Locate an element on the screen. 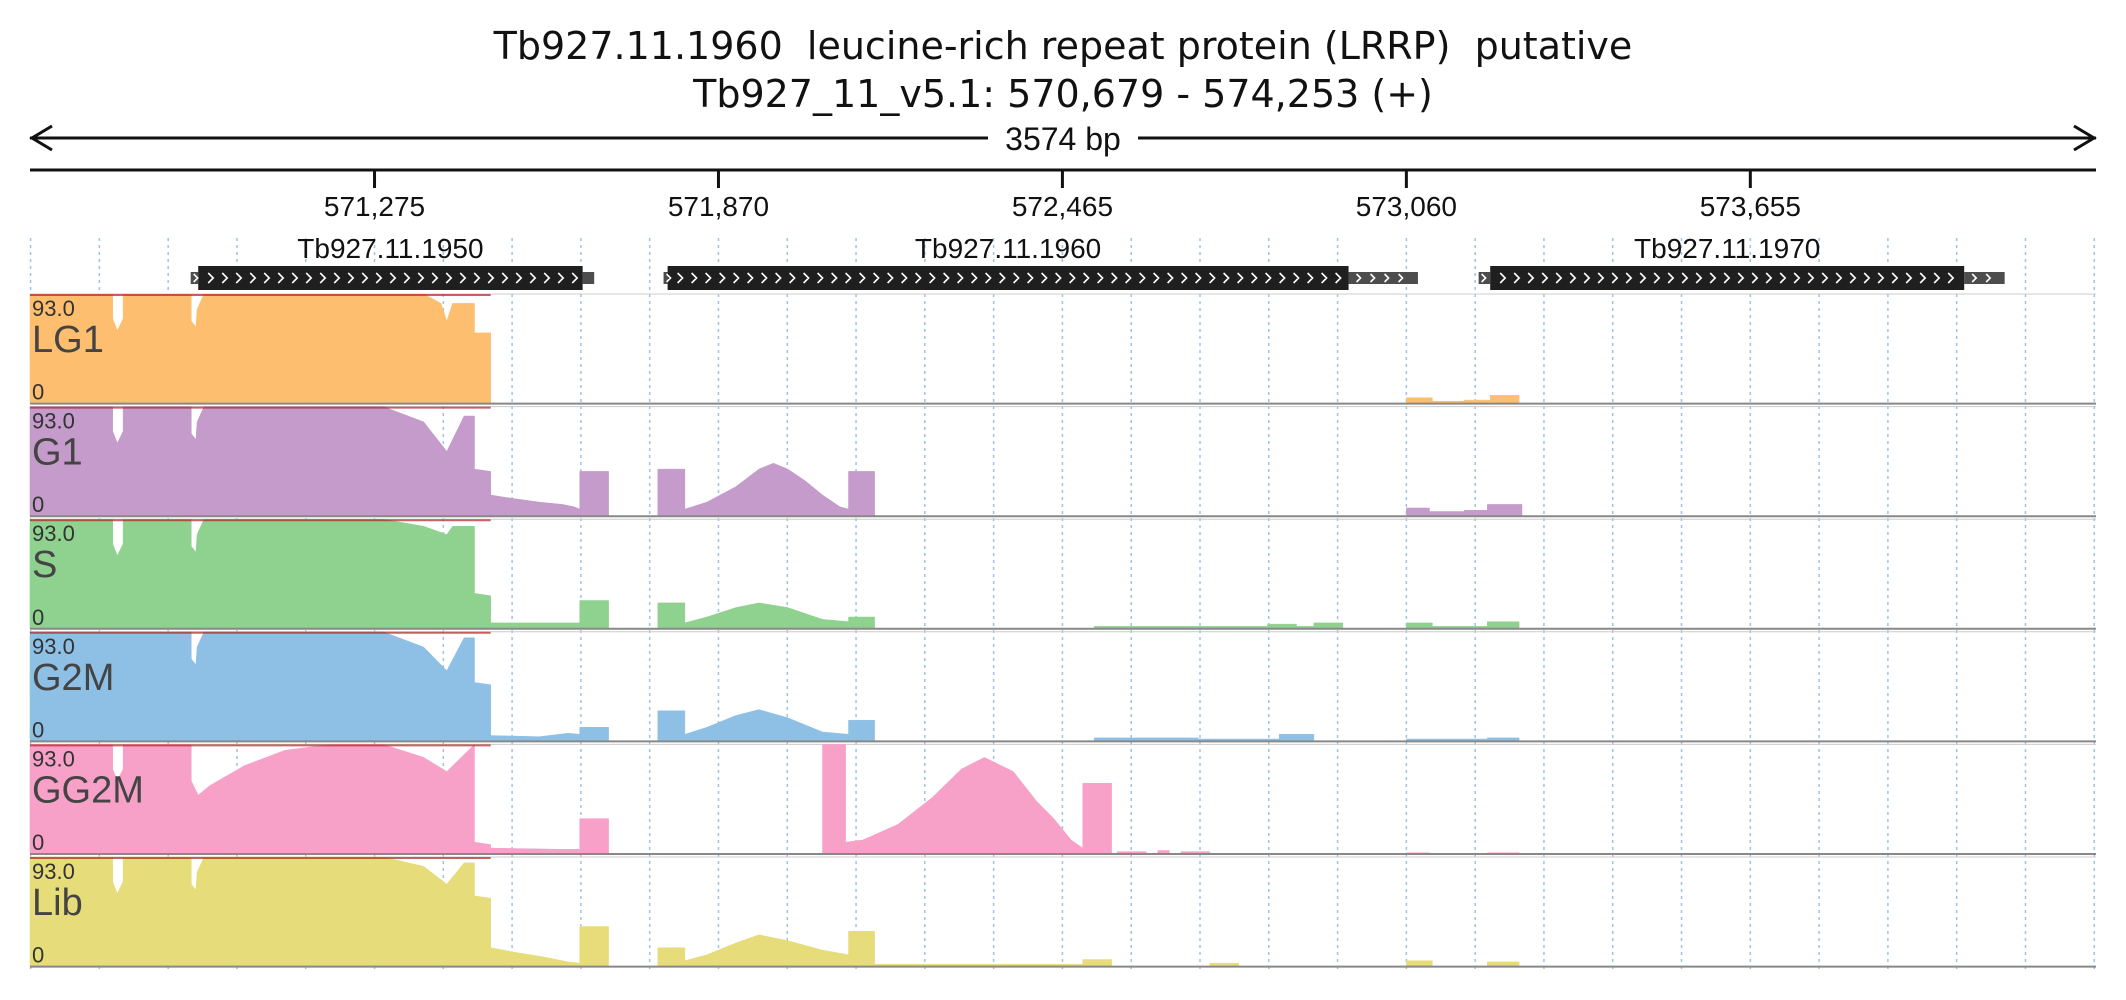 The height and width of the screenshot is (1000, 2126). gene-model: Tb927.11.1960 is located at coordinates (1040, 261).